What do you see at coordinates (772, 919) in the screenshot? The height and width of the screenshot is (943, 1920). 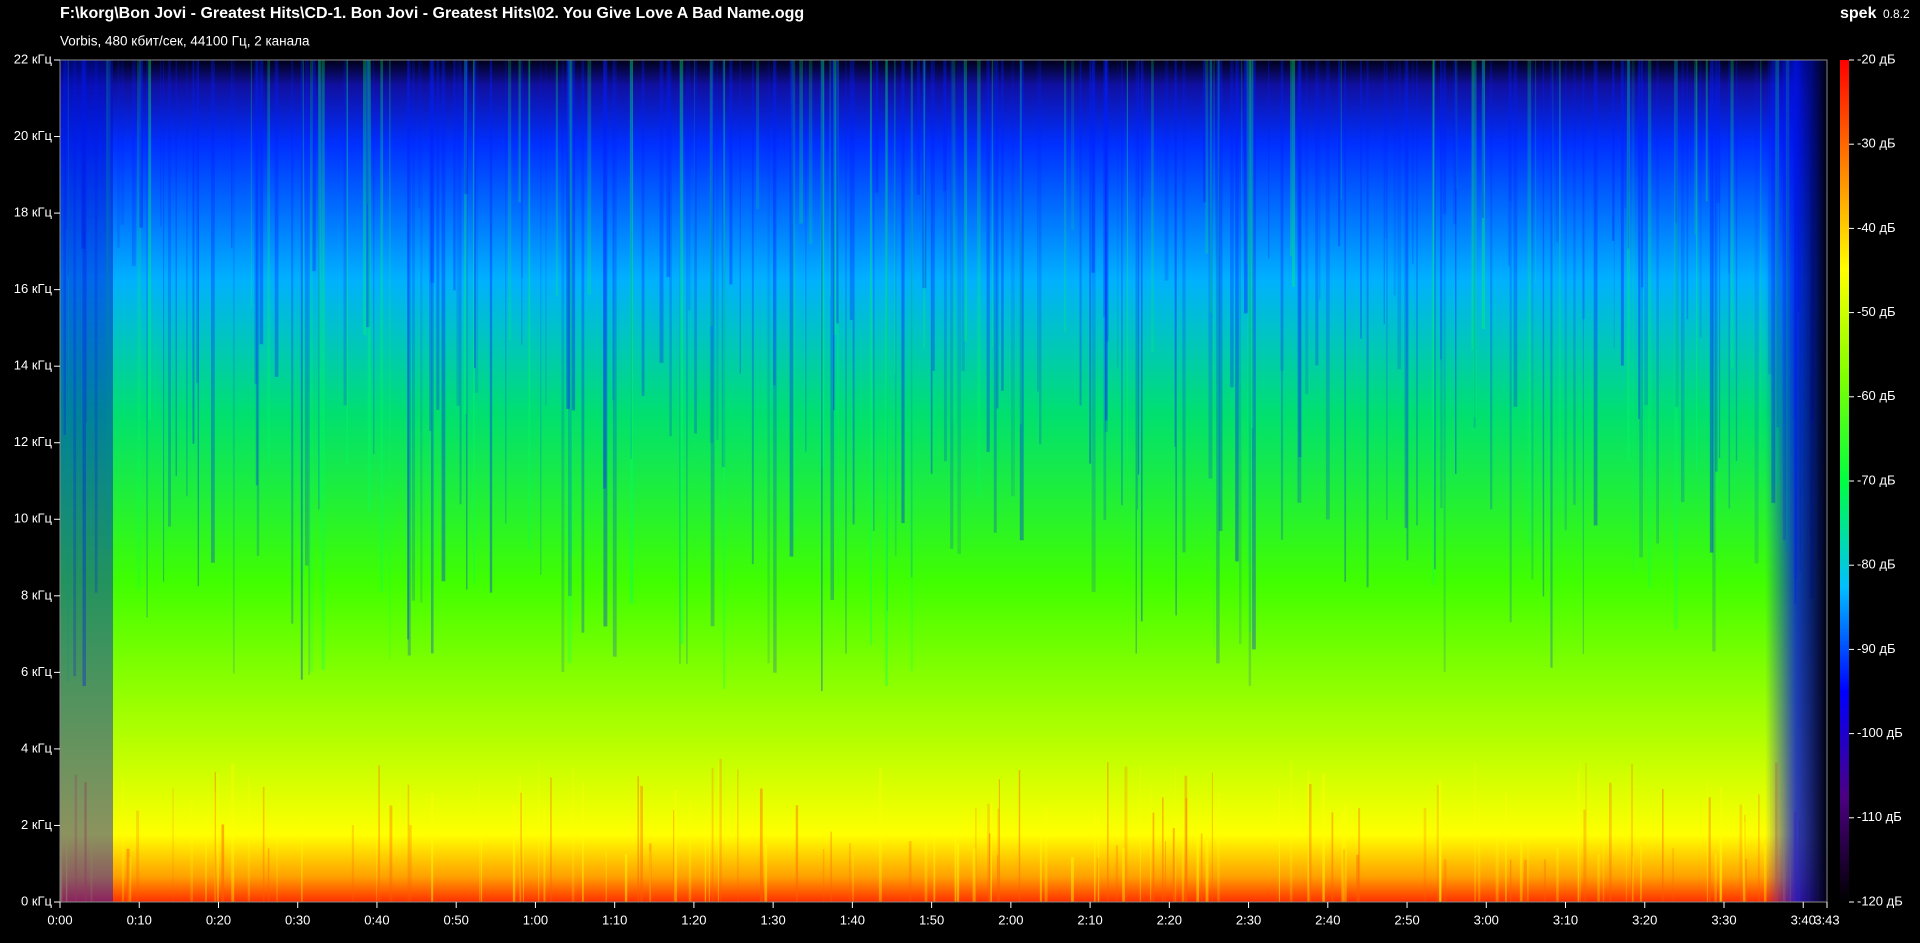 I see `x-tick-label: 1:30` at bounding box center [772, 919].